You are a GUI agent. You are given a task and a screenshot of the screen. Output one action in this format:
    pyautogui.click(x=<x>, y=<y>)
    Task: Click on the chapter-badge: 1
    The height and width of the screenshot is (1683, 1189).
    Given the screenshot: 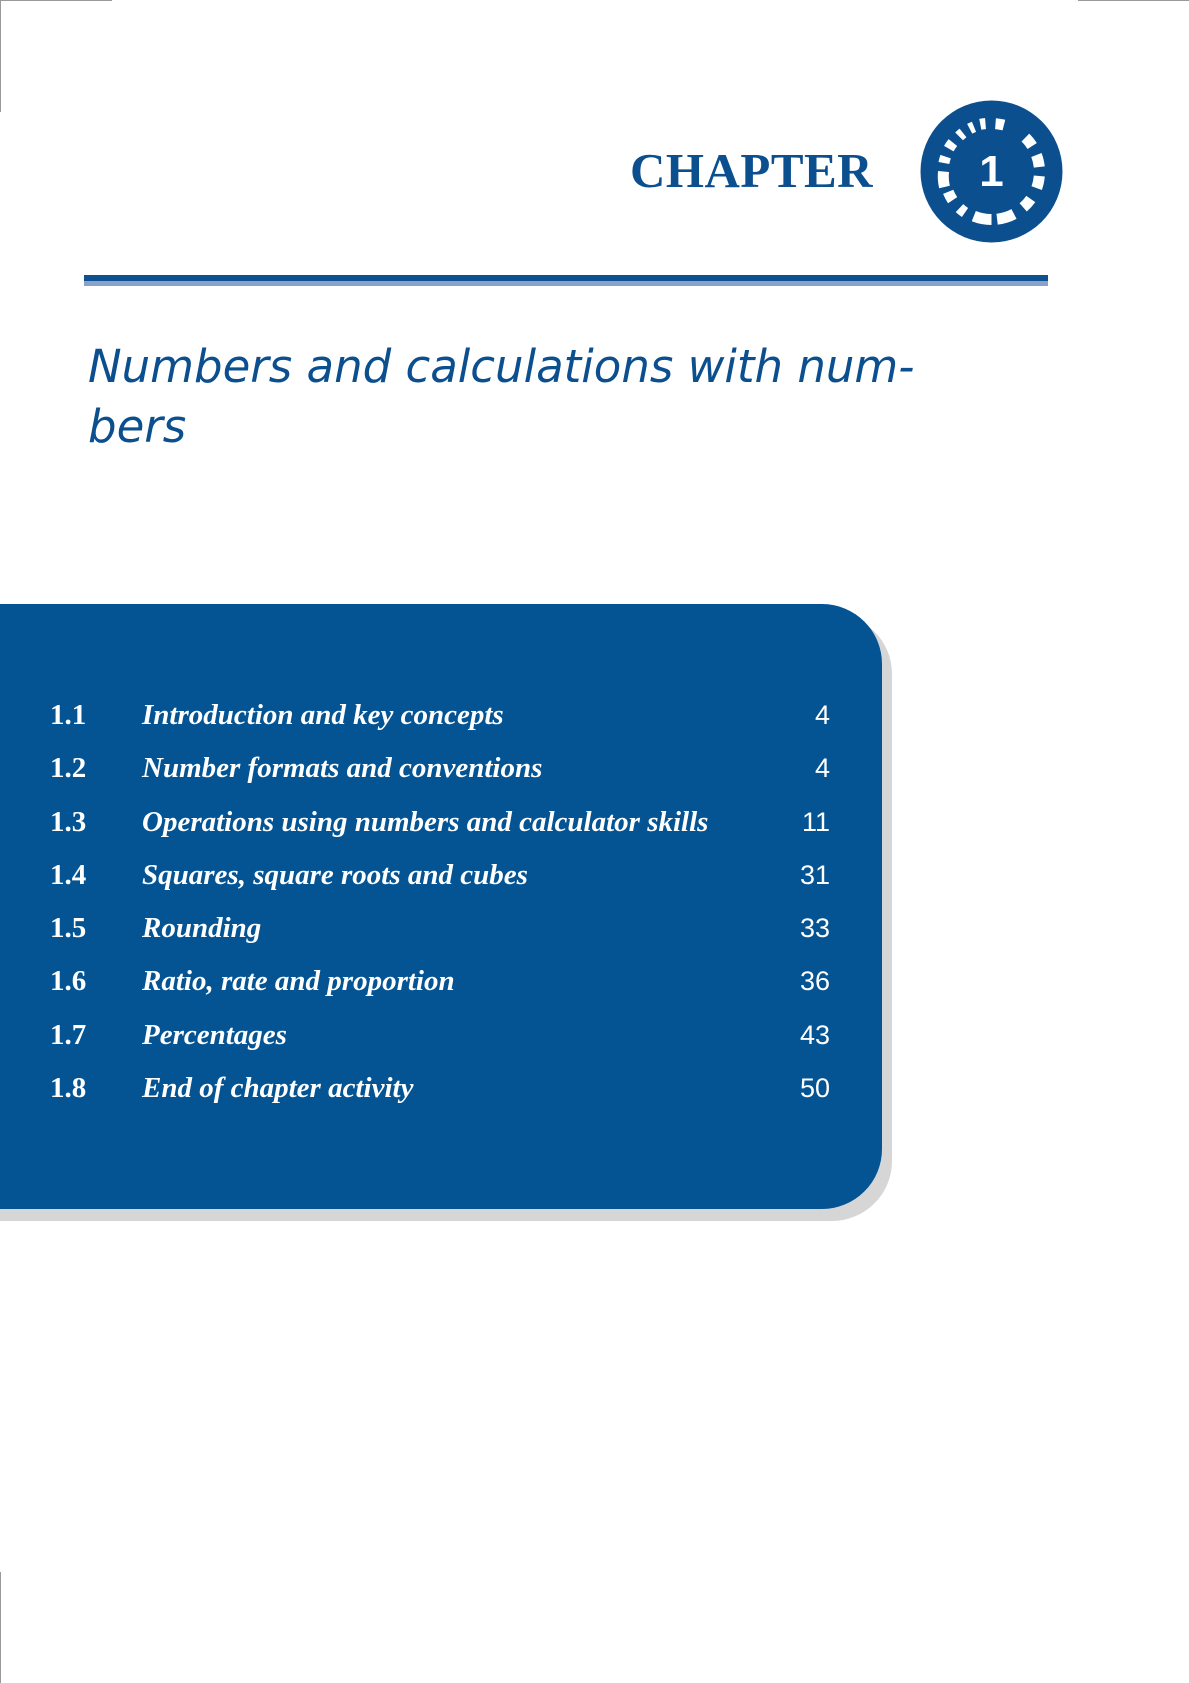 What is the action you would take?
    pyautogui.click(x=991, y=171)
    